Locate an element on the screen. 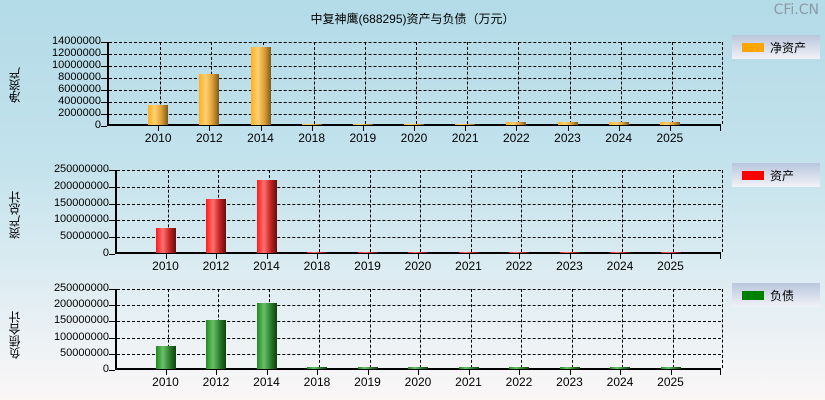  total-assets-legend-label: 资产 is located at coordinates (782, 175).